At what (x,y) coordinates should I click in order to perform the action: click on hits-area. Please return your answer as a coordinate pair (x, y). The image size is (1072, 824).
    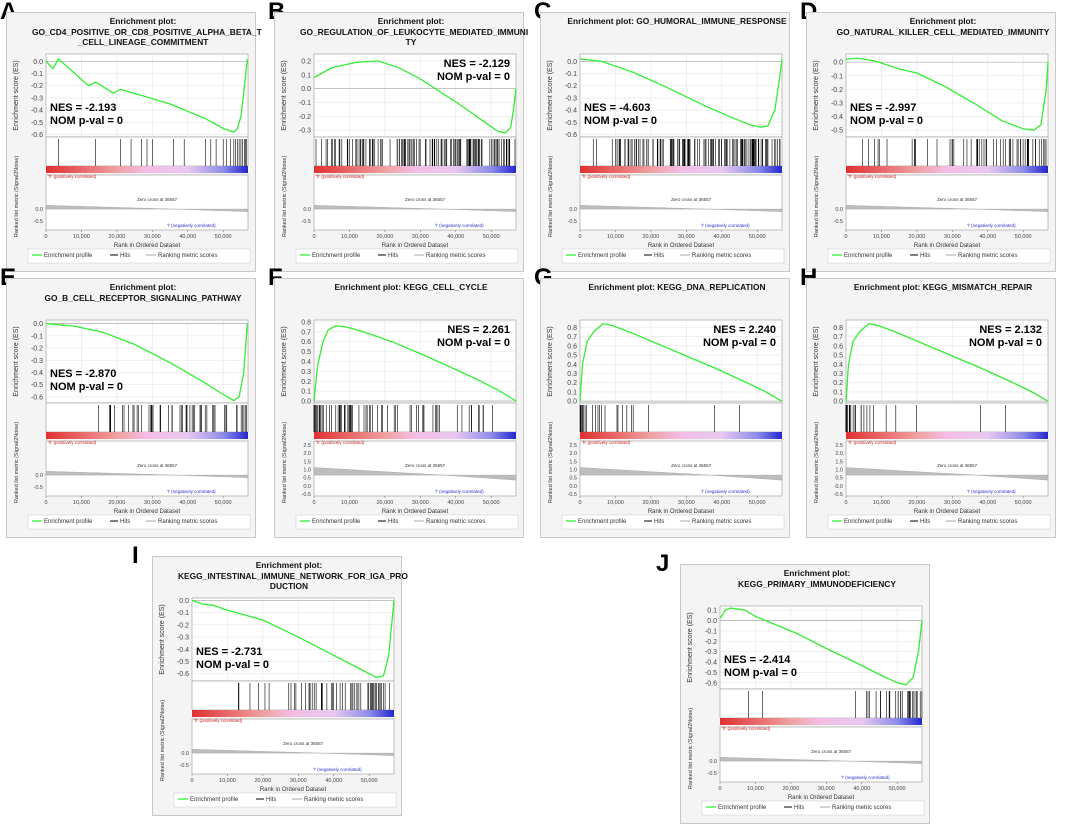
    Looking at the image, I should click on (947, 151).